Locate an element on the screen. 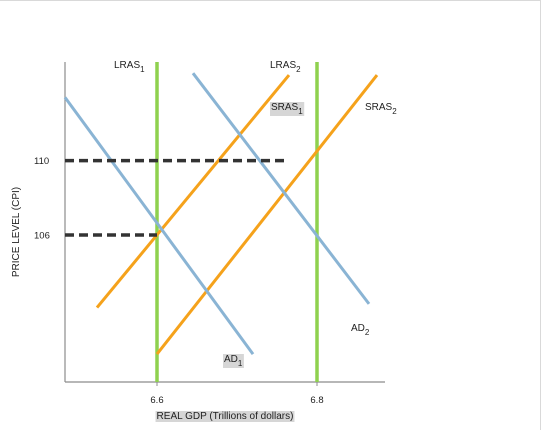 This screenshot has height=437, width=545. x-axis-title-highlight is located at coordinates (225, 416).